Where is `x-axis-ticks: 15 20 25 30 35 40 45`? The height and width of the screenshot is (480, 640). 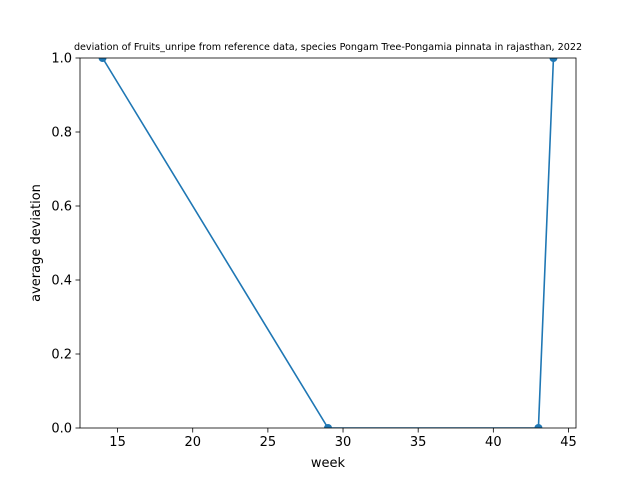
x-axis-ticks: 15 20 25 30 35 40 45 is located at coordinates (343, 439).